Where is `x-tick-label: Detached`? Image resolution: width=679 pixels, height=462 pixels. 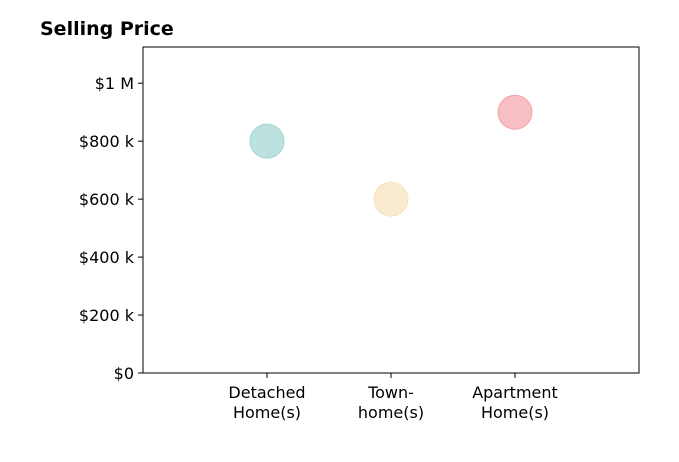 x-tick-label: Detached is located at coordinates (266, 392).